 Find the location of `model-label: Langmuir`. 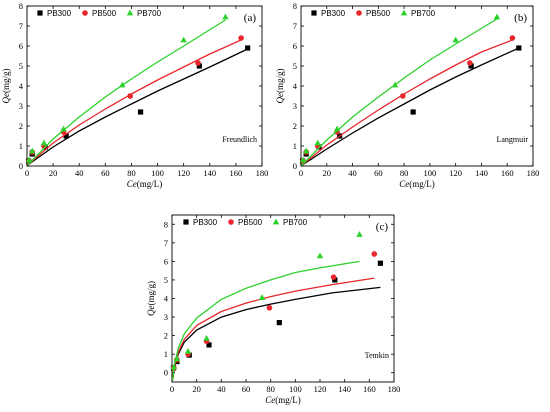

model-label: Langmuir is located at coordinates (512, 139).